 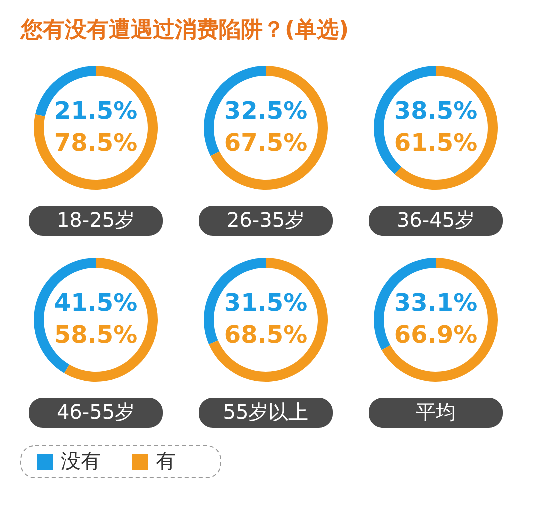 I want to click on text: 36-45岁, so click(x=436, y=220).